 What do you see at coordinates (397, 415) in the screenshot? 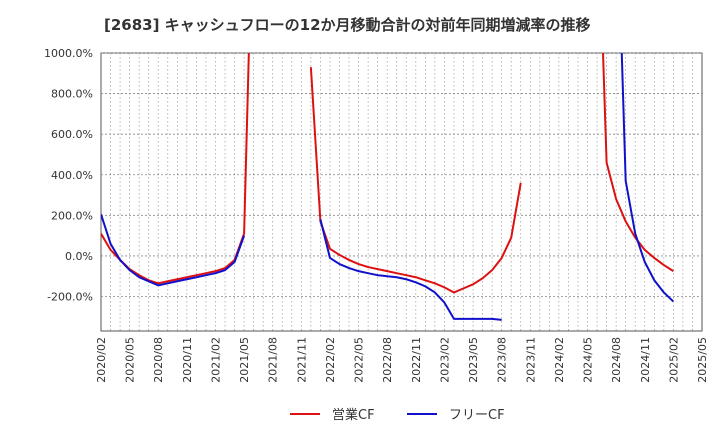
I see `legend: 営業CF フリーCF` at bounding box center [397, 415].